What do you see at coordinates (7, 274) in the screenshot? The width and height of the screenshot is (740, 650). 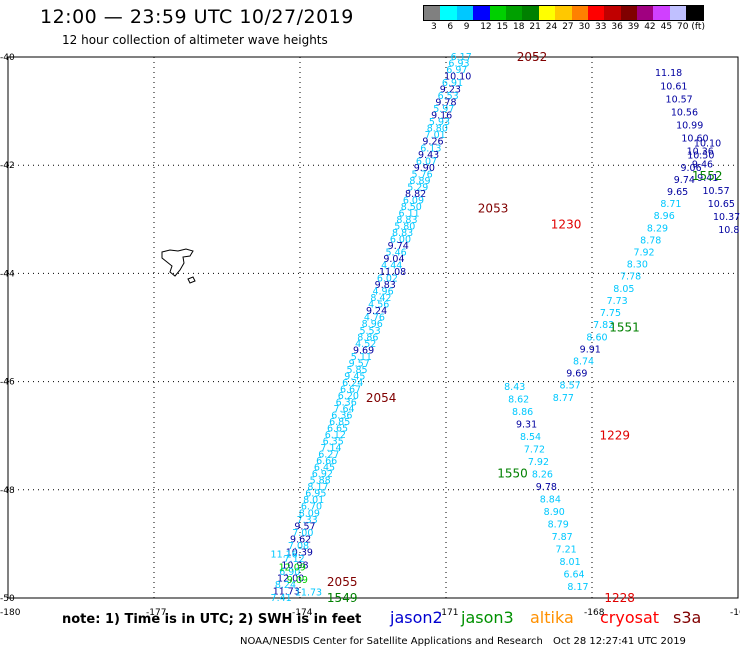 I see `lat-tick-label: -44` at bounding box center [7, 274].